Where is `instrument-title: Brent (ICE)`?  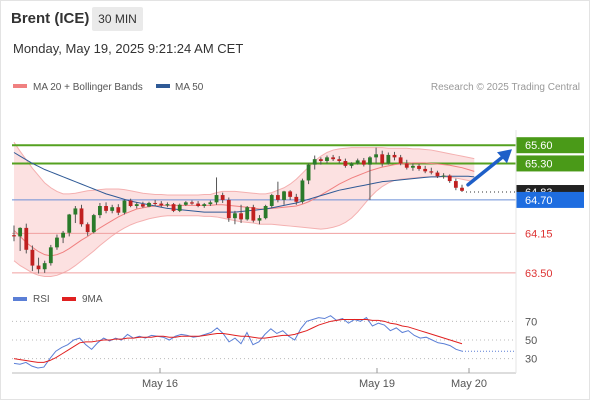 instrument-title: Brent (ICE) is located at coordinates (50, 18).